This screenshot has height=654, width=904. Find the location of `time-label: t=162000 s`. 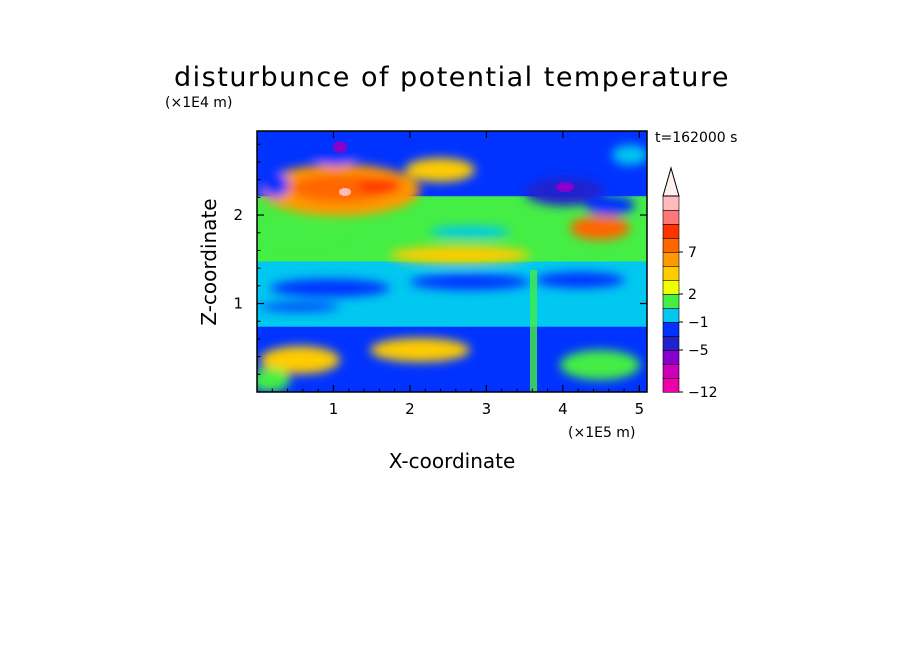

time-label: t=162000 s is located at coordinates (696, 138).